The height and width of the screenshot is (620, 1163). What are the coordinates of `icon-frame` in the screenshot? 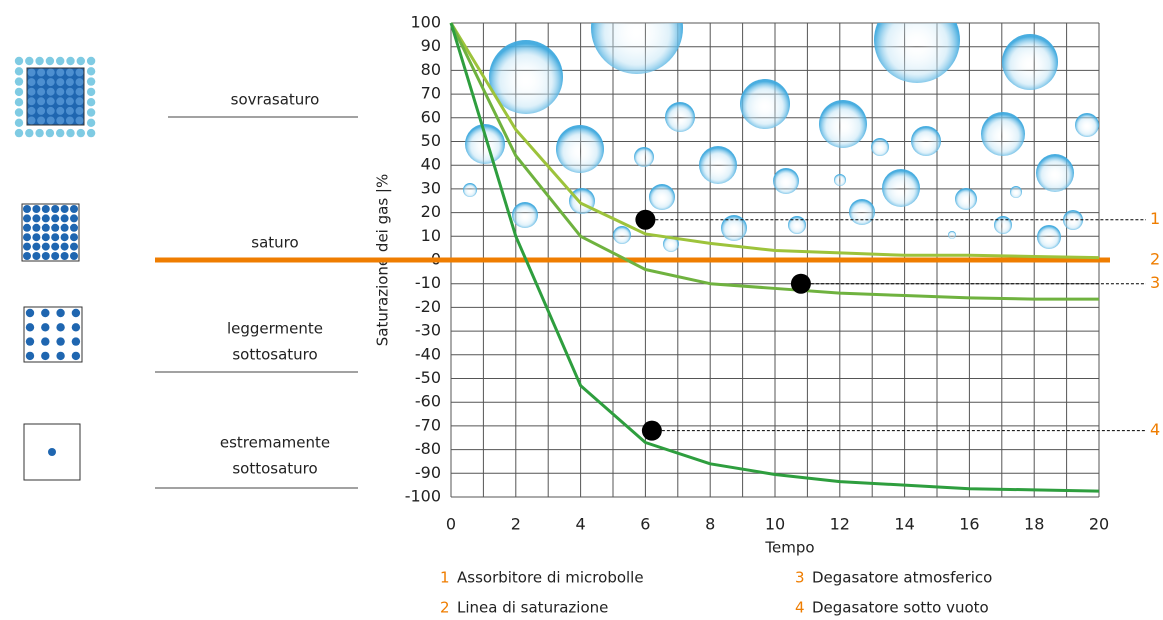 It's located at (55, 96).